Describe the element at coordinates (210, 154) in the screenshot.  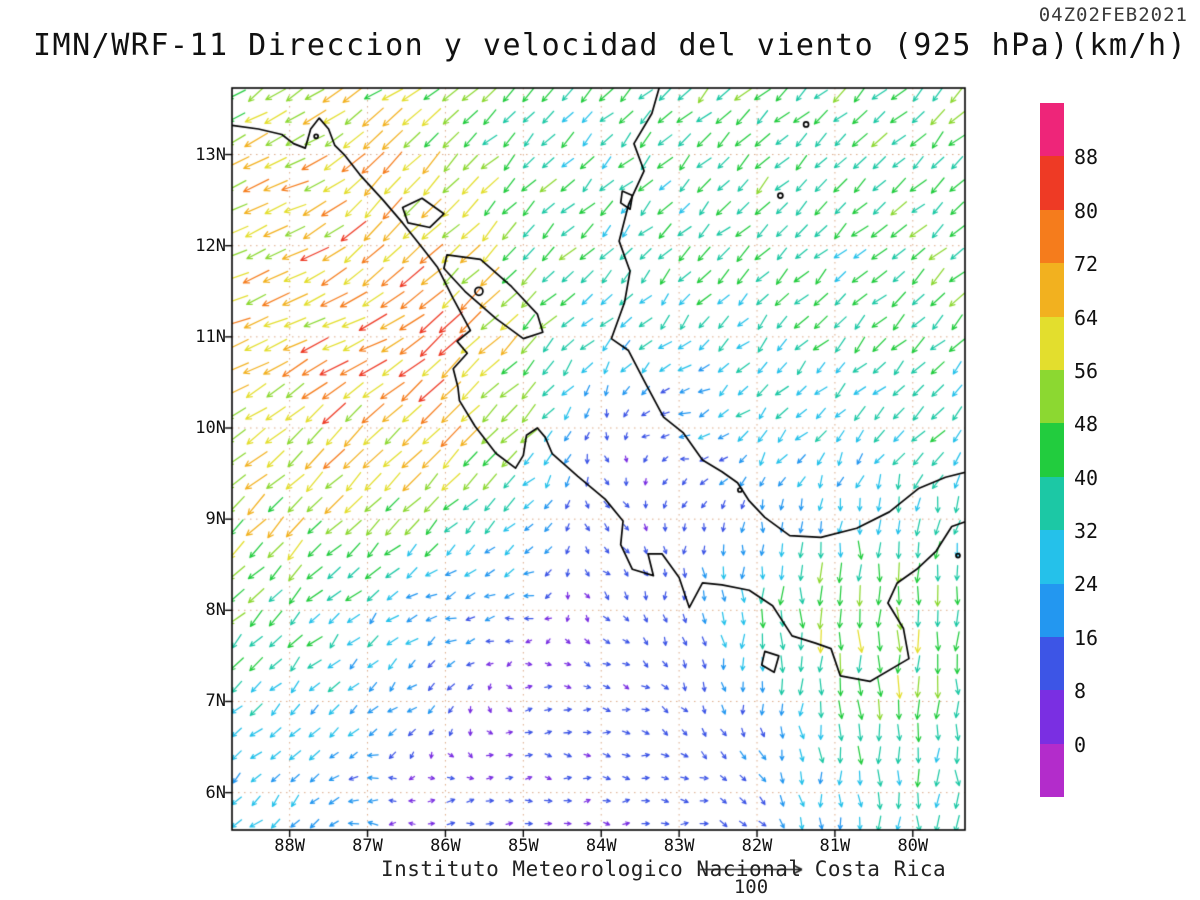
I see `y-axis-tick-label: 13N` at that location.